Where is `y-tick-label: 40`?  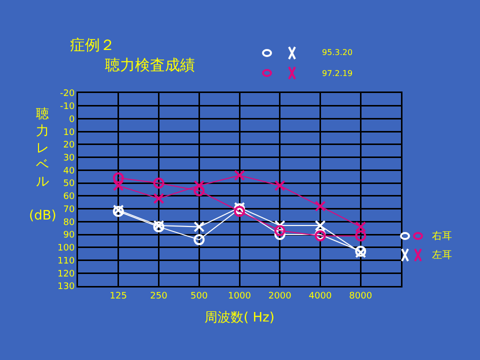
y-tick-label: 40 is located at coordinates (69, 171).